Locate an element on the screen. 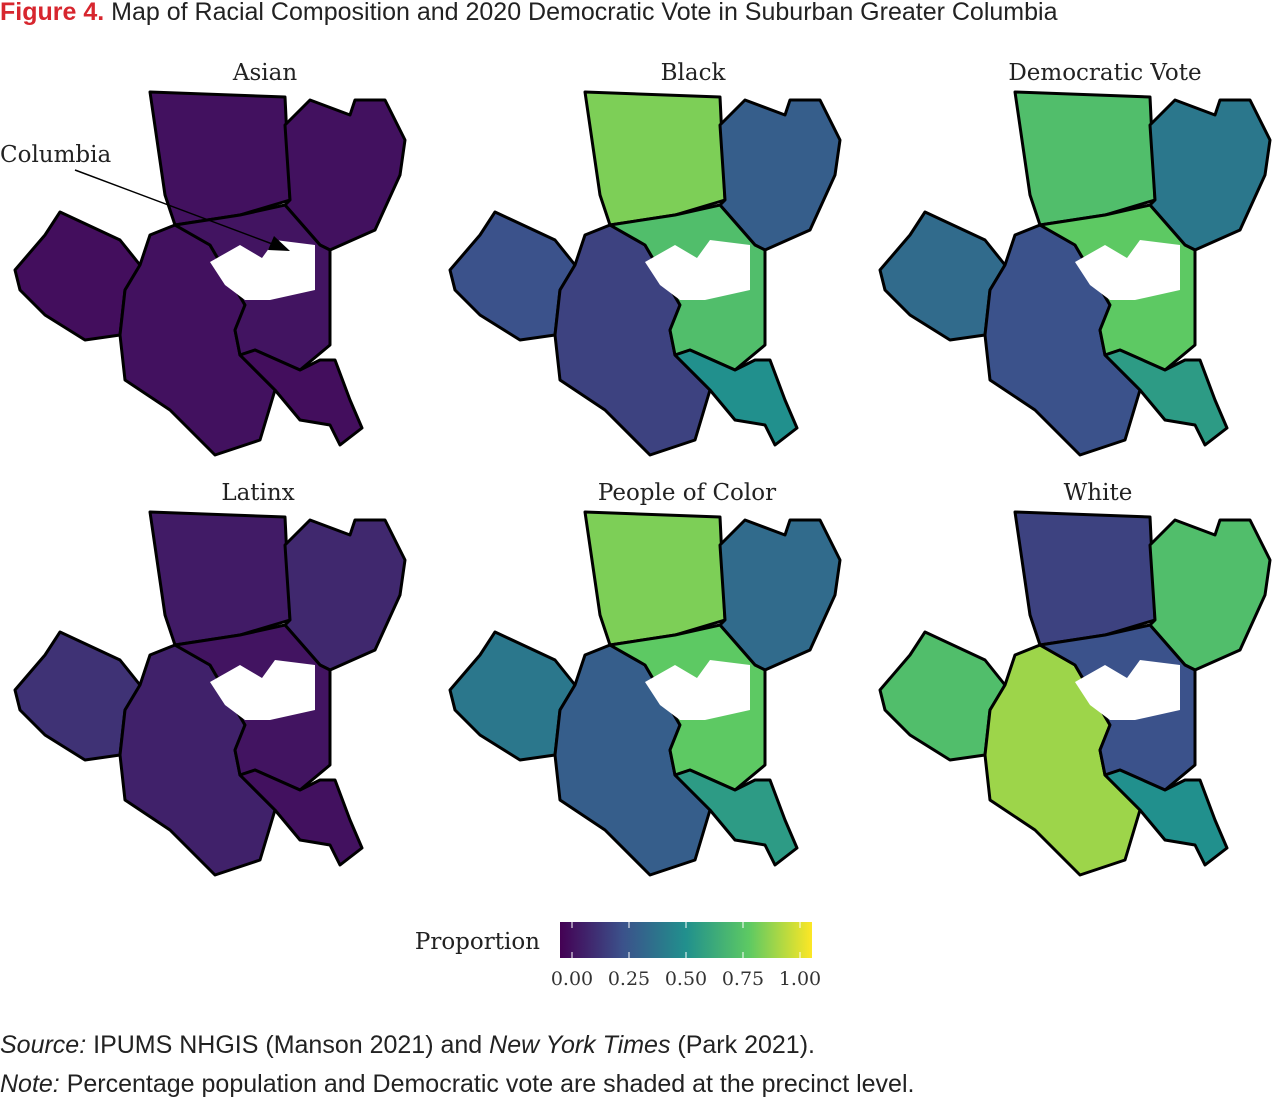 Image resolution: width=1280 pixels, height=1101 pixels. legend-tick-label: 0.75 is located at coordinates (743, 979).